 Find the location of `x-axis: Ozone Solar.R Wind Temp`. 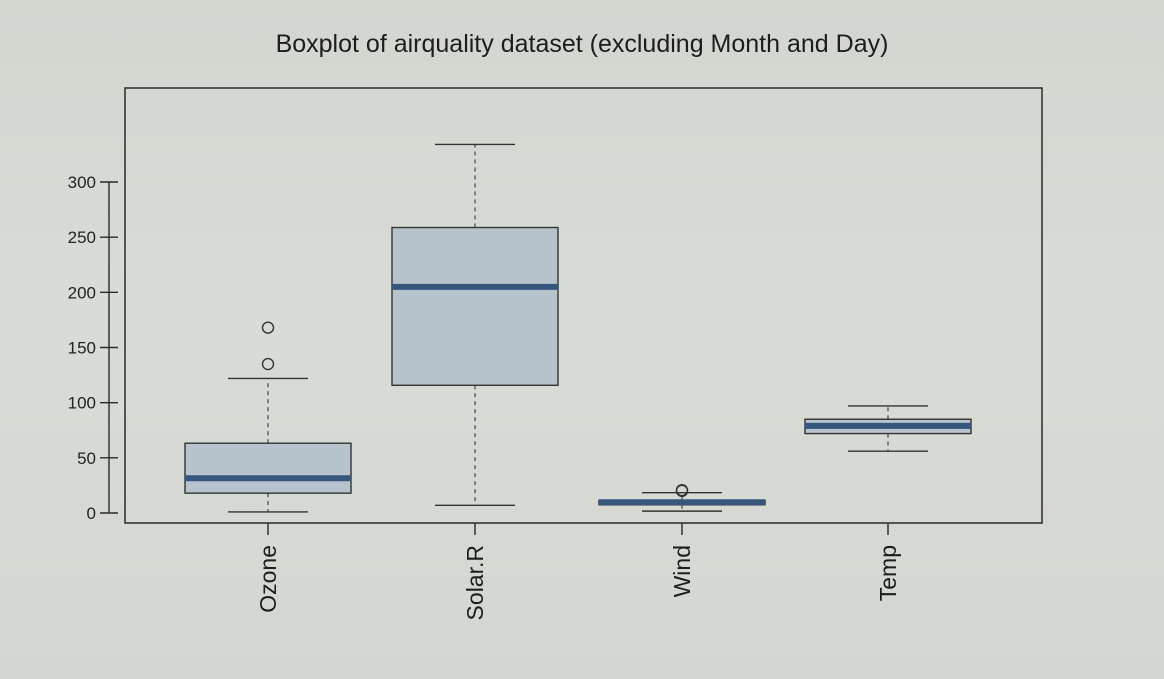

x-axis: Ozone Solar.R Wind Temp is located at coordinates (578, 571).